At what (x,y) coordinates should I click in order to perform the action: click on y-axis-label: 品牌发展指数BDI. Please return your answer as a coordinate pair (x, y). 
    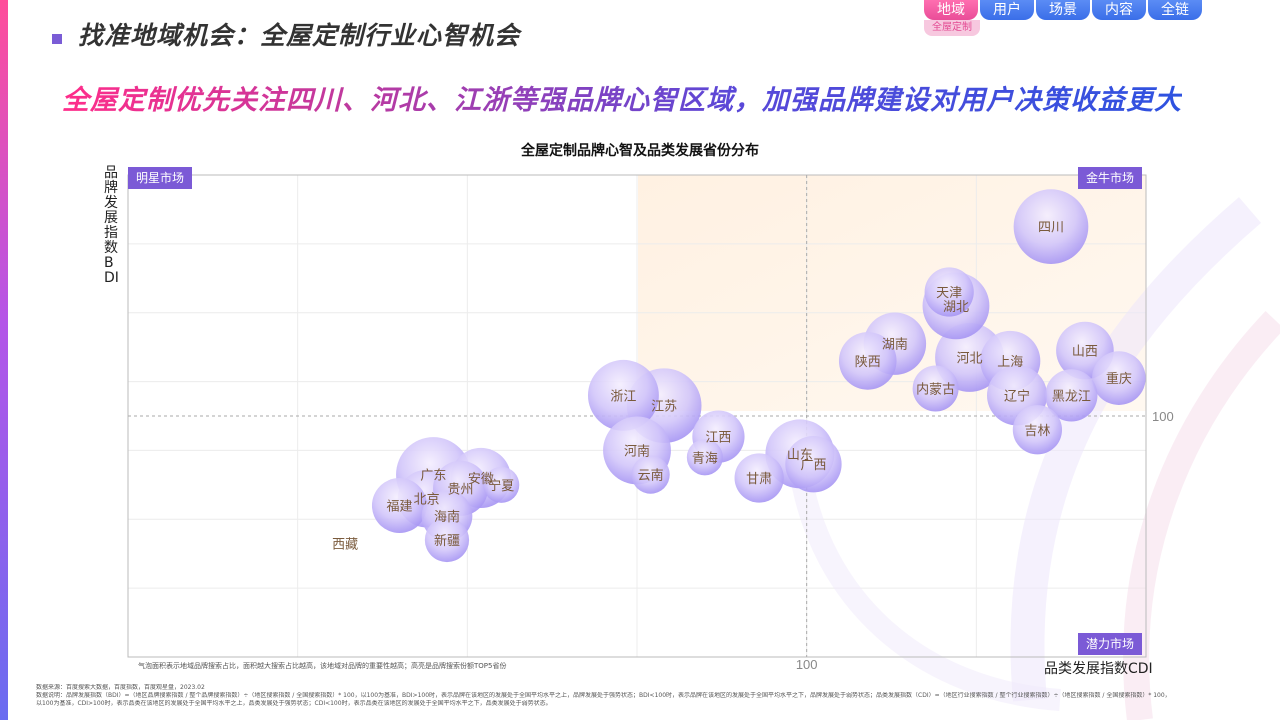
    Looking at the image, I should click on (111, 225).